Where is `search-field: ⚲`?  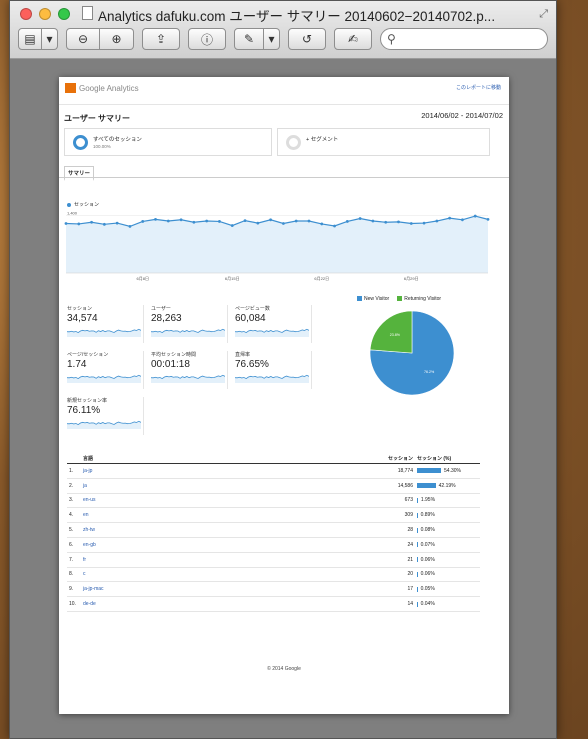
search-field: ⚲ is located at coordinates (464, 39).